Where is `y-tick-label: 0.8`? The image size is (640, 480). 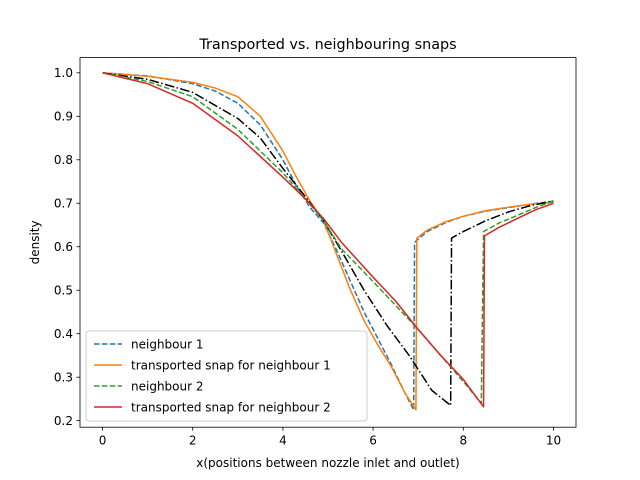
y-tick-label: 0.8 is located at coordinates (63, 160).